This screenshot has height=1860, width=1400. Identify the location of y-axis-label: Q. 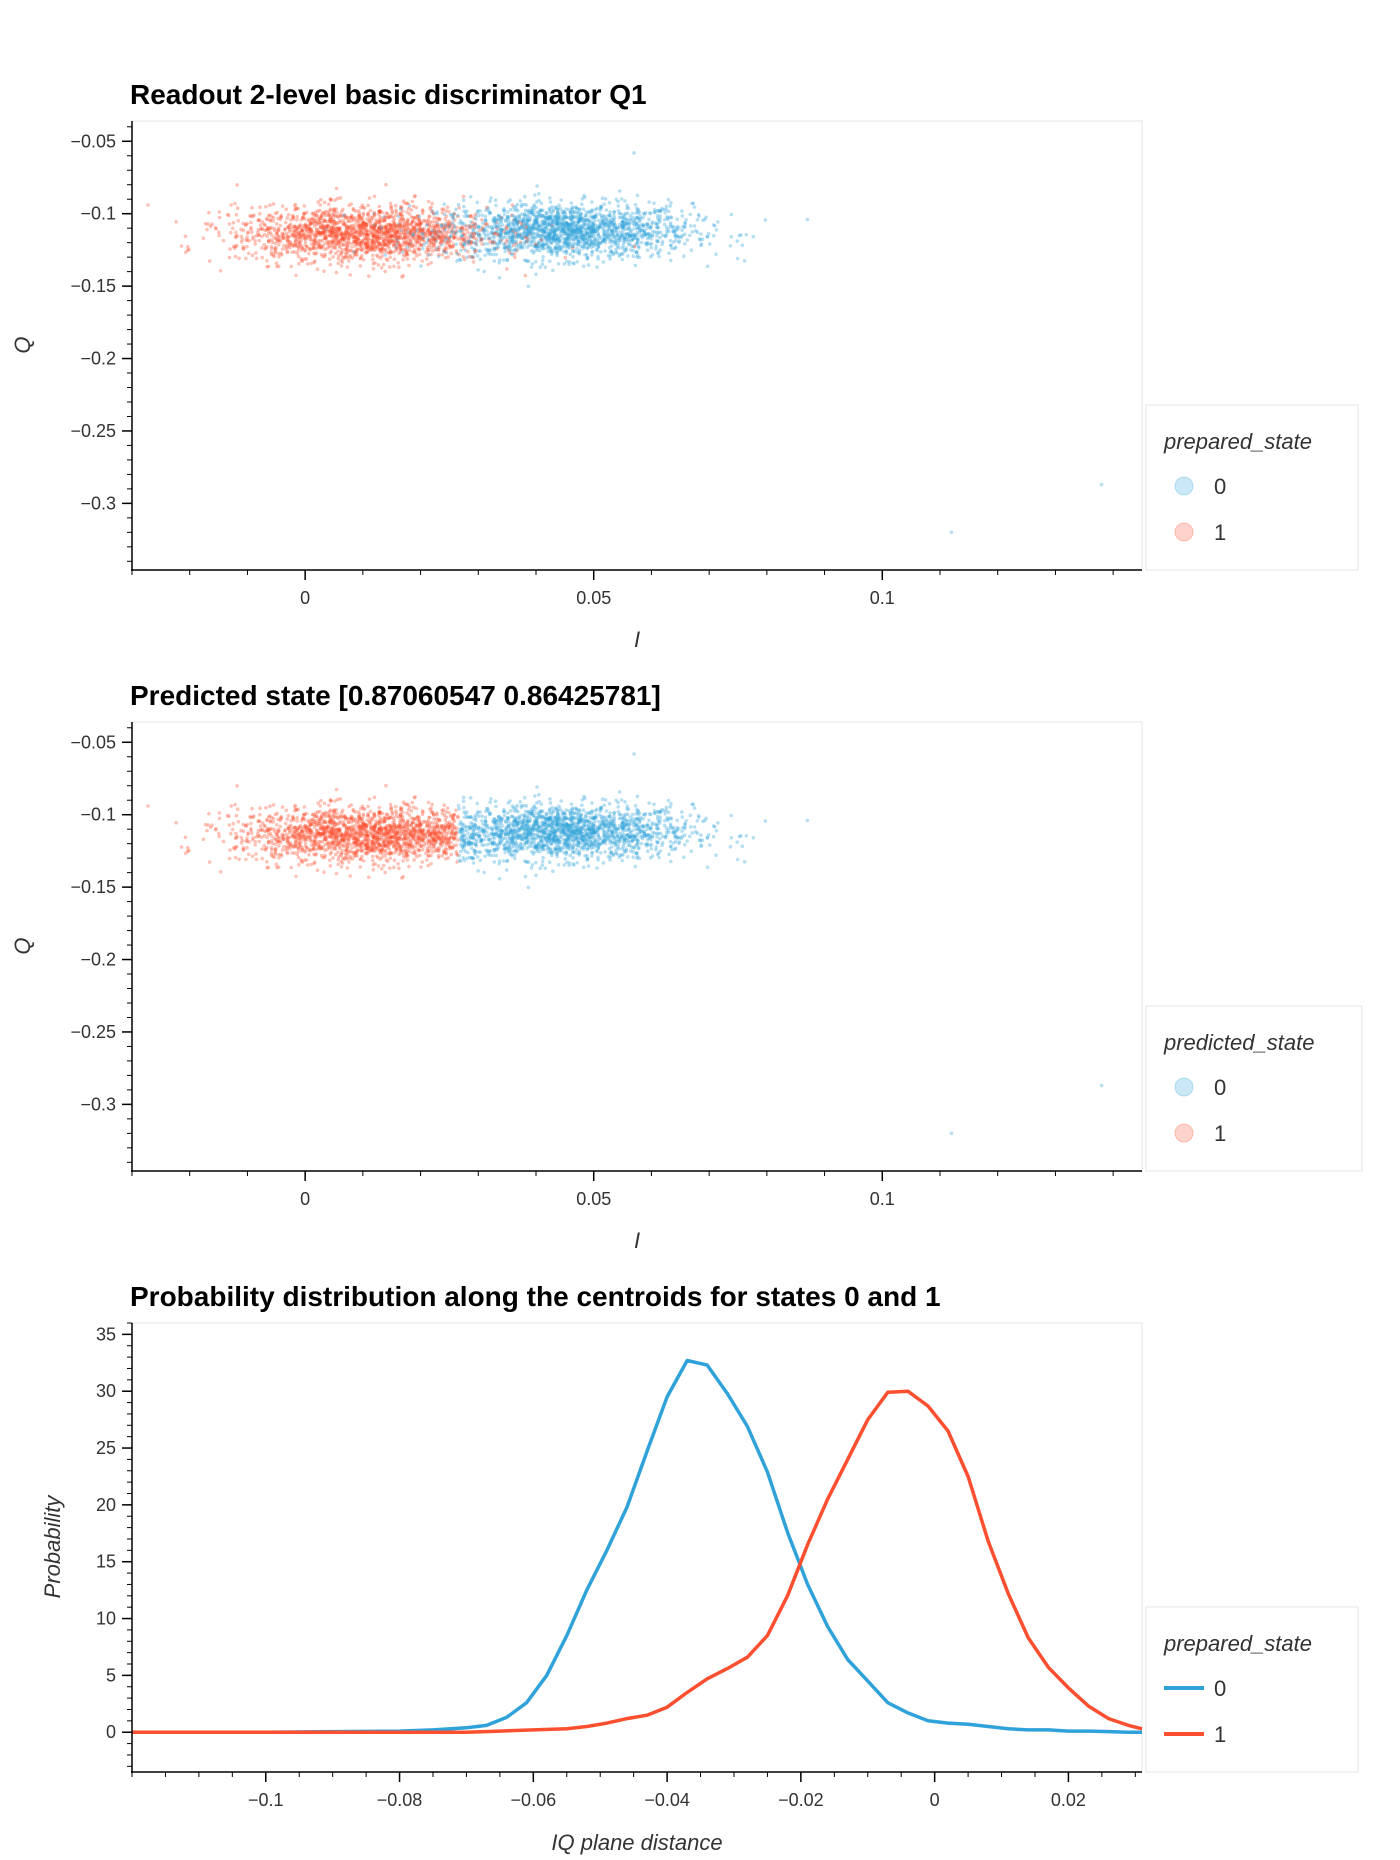
(22, 344).